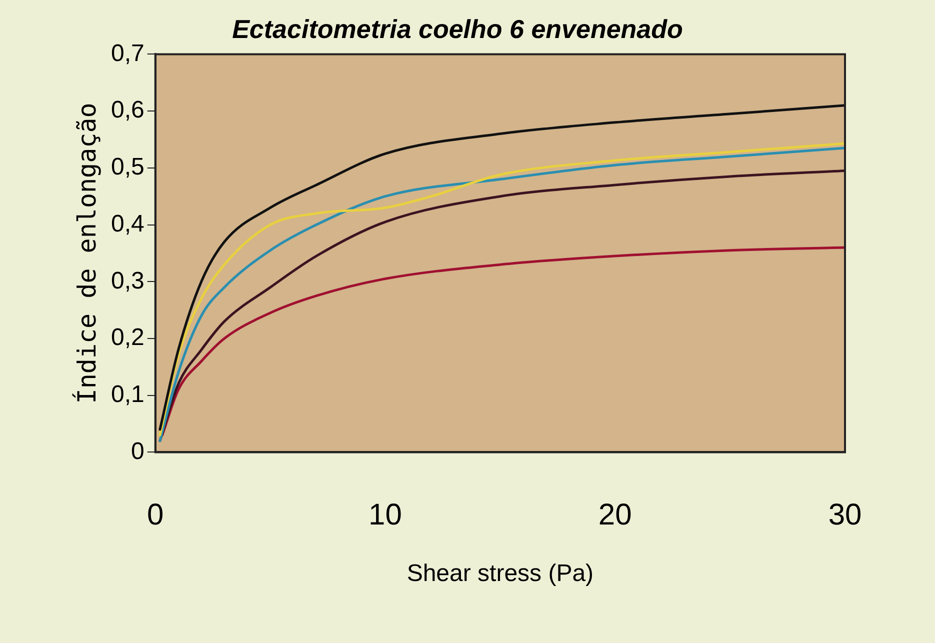 This screenshot has height=643, width=935. Describe the element at coordinates (87, 253) in the screenshot. I see `y-axis-title: Índice de enlongação` at that location.